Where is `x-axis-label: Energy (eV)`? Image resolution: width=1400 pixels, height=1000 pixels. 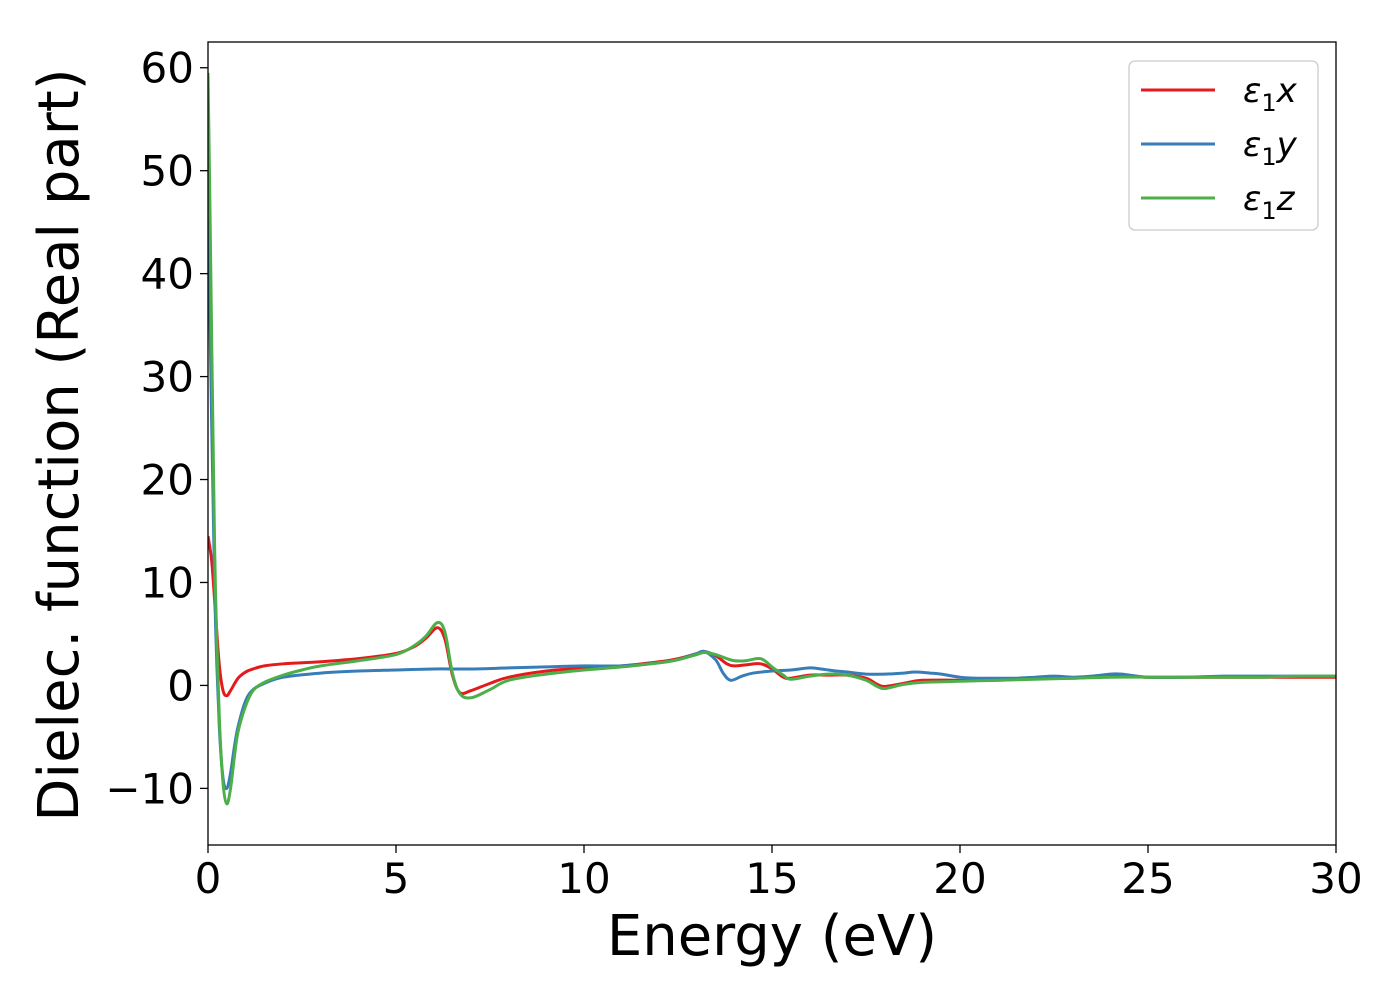 x-axis-label: Energy (eV) is located at coordinates (772, 936).